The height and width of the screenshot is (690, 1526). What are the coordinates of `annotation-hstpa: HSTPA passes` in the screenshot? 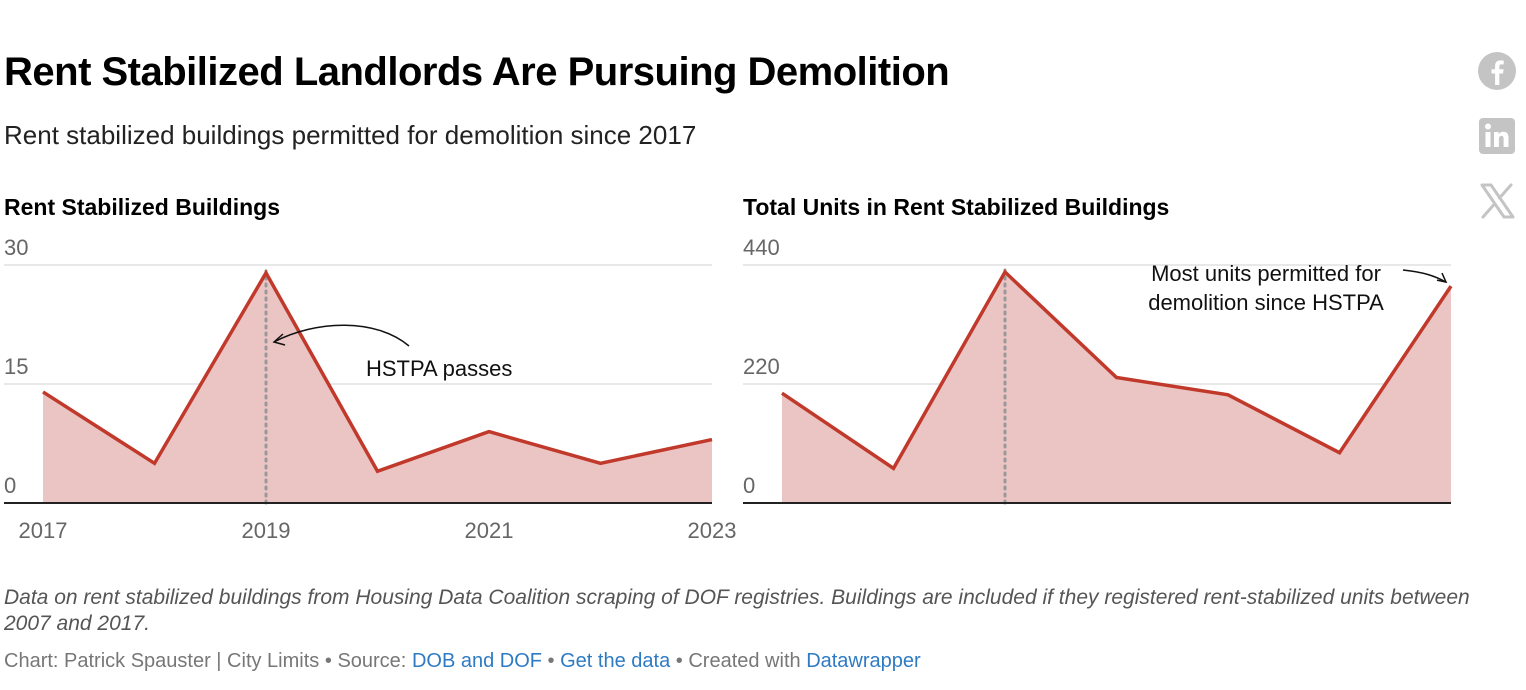 It's located at (439, 368).